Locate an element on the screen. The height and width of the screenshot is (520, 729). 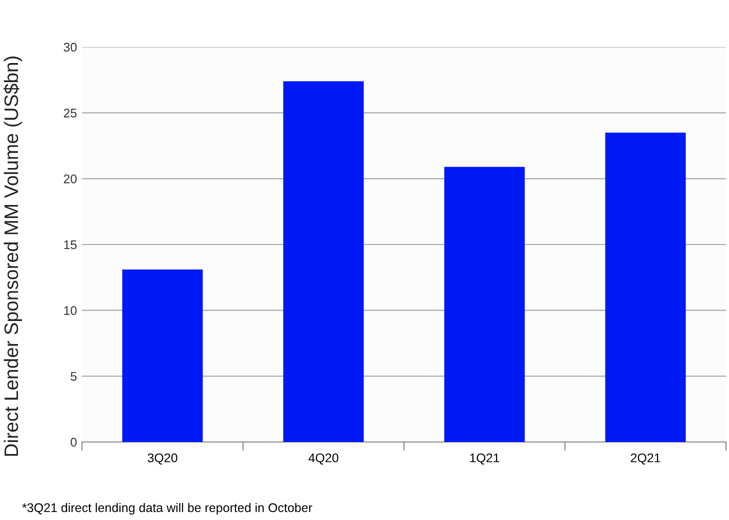
x-tick-label: 4Q20 is located at coordinates (323, 459).